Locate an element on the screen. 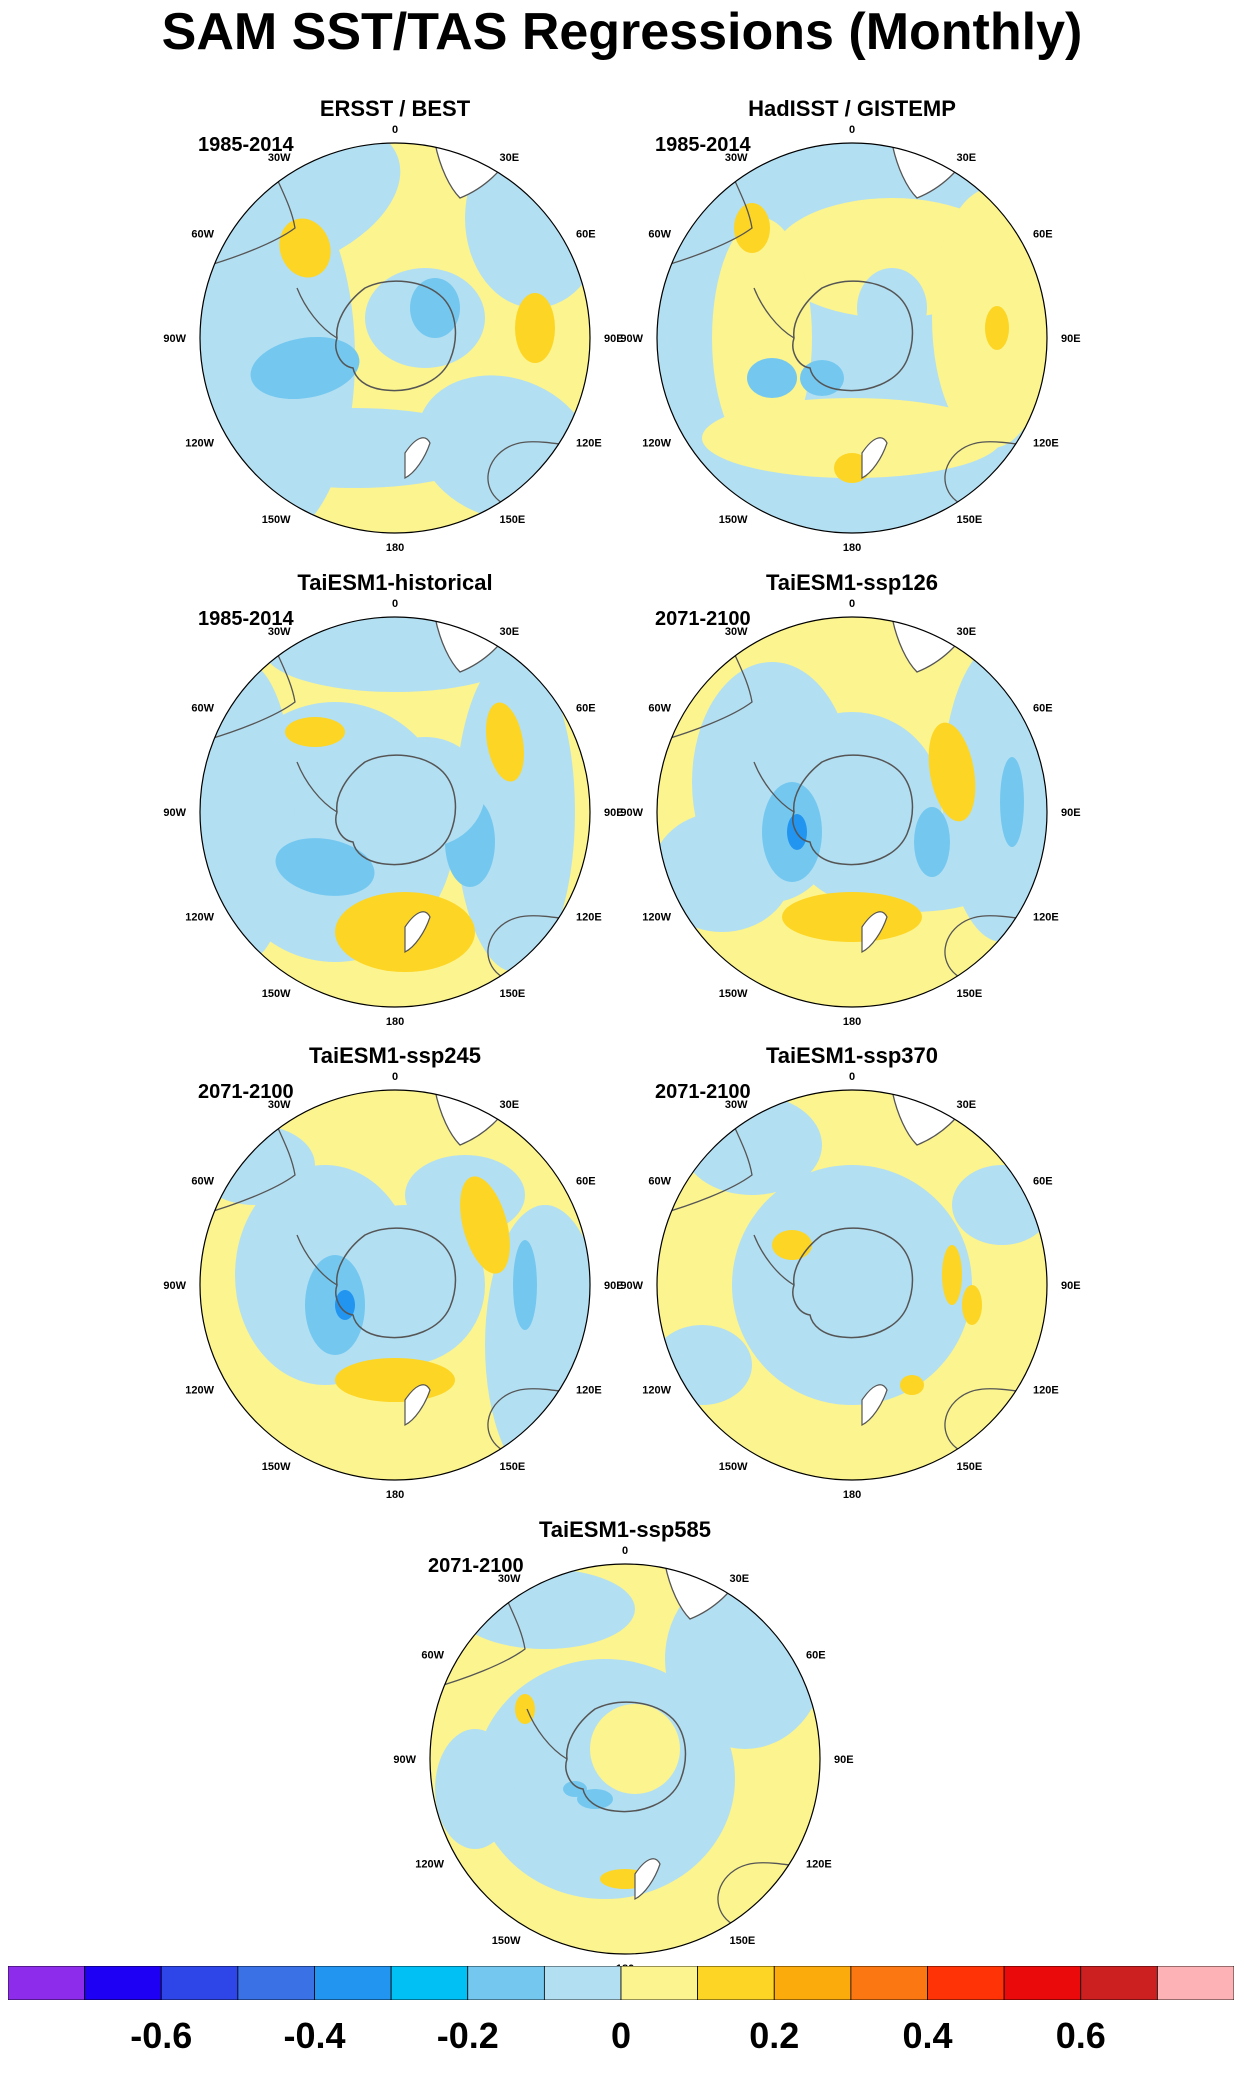  panel-title: TaiESM1-ssp585 is located at coordinates (624, 1529).